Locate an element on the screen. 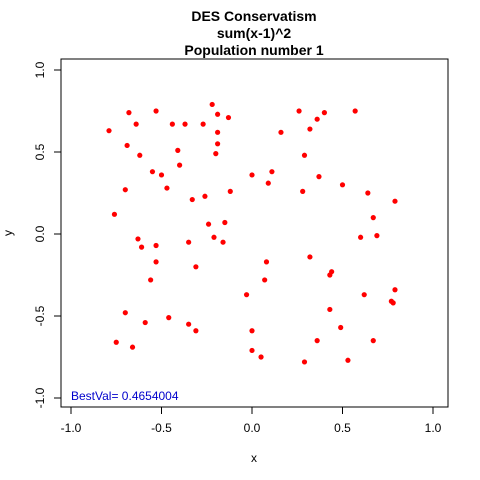 This screenshot has width=480, height=480. x-tick-label: 0.0 is located at coordinates (252, 428).